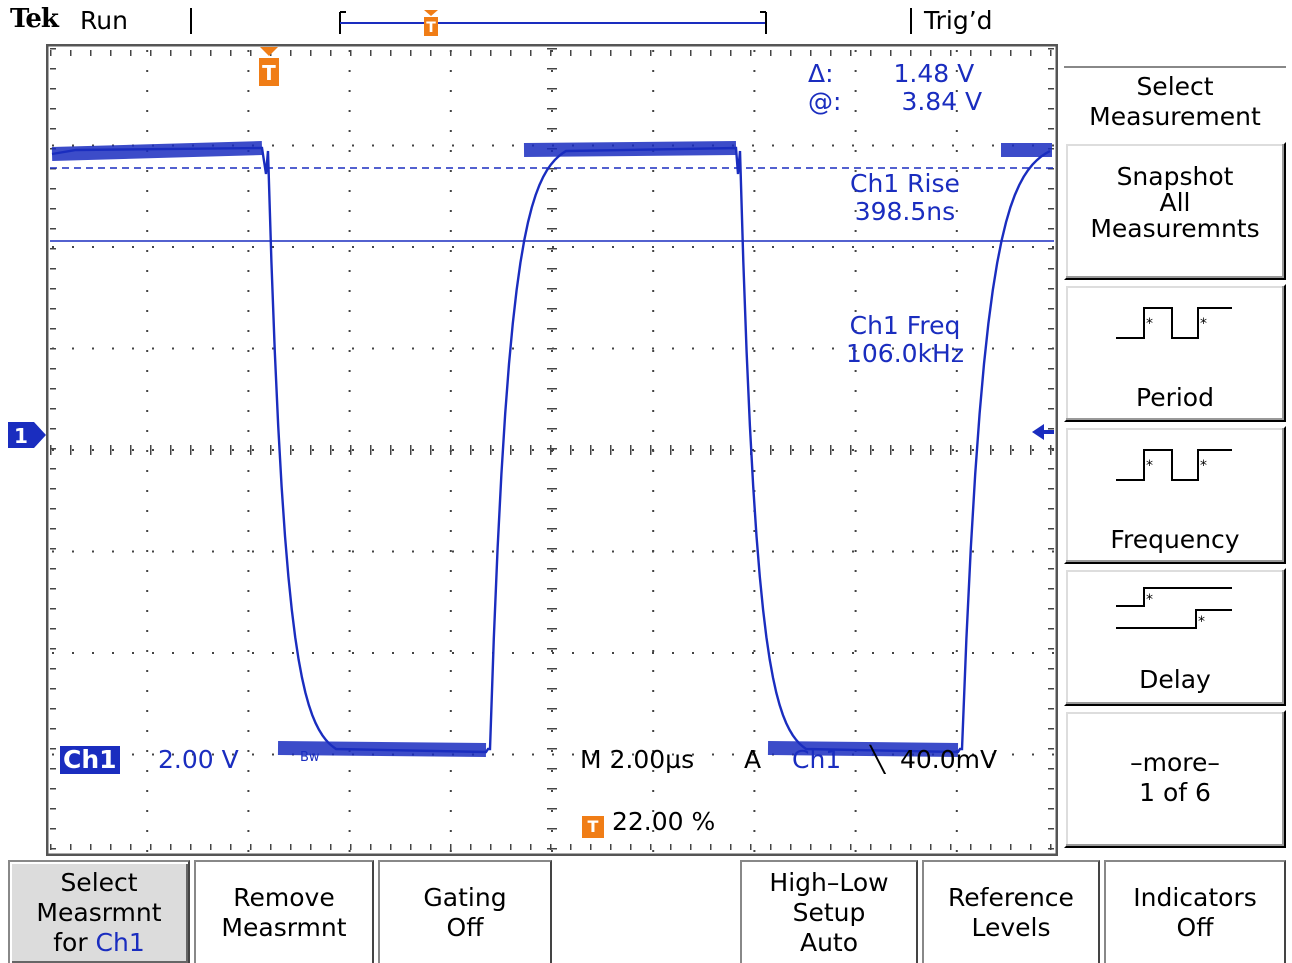 Image resolution: width=1292 pixels, height=963 pixels. I want to click on gating-line2: Off, so click(465, 927).